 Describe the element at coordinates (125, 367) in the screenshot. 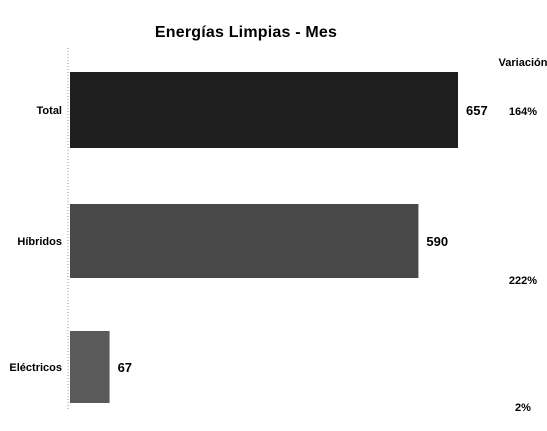

I see `data-label: 67` at that location.